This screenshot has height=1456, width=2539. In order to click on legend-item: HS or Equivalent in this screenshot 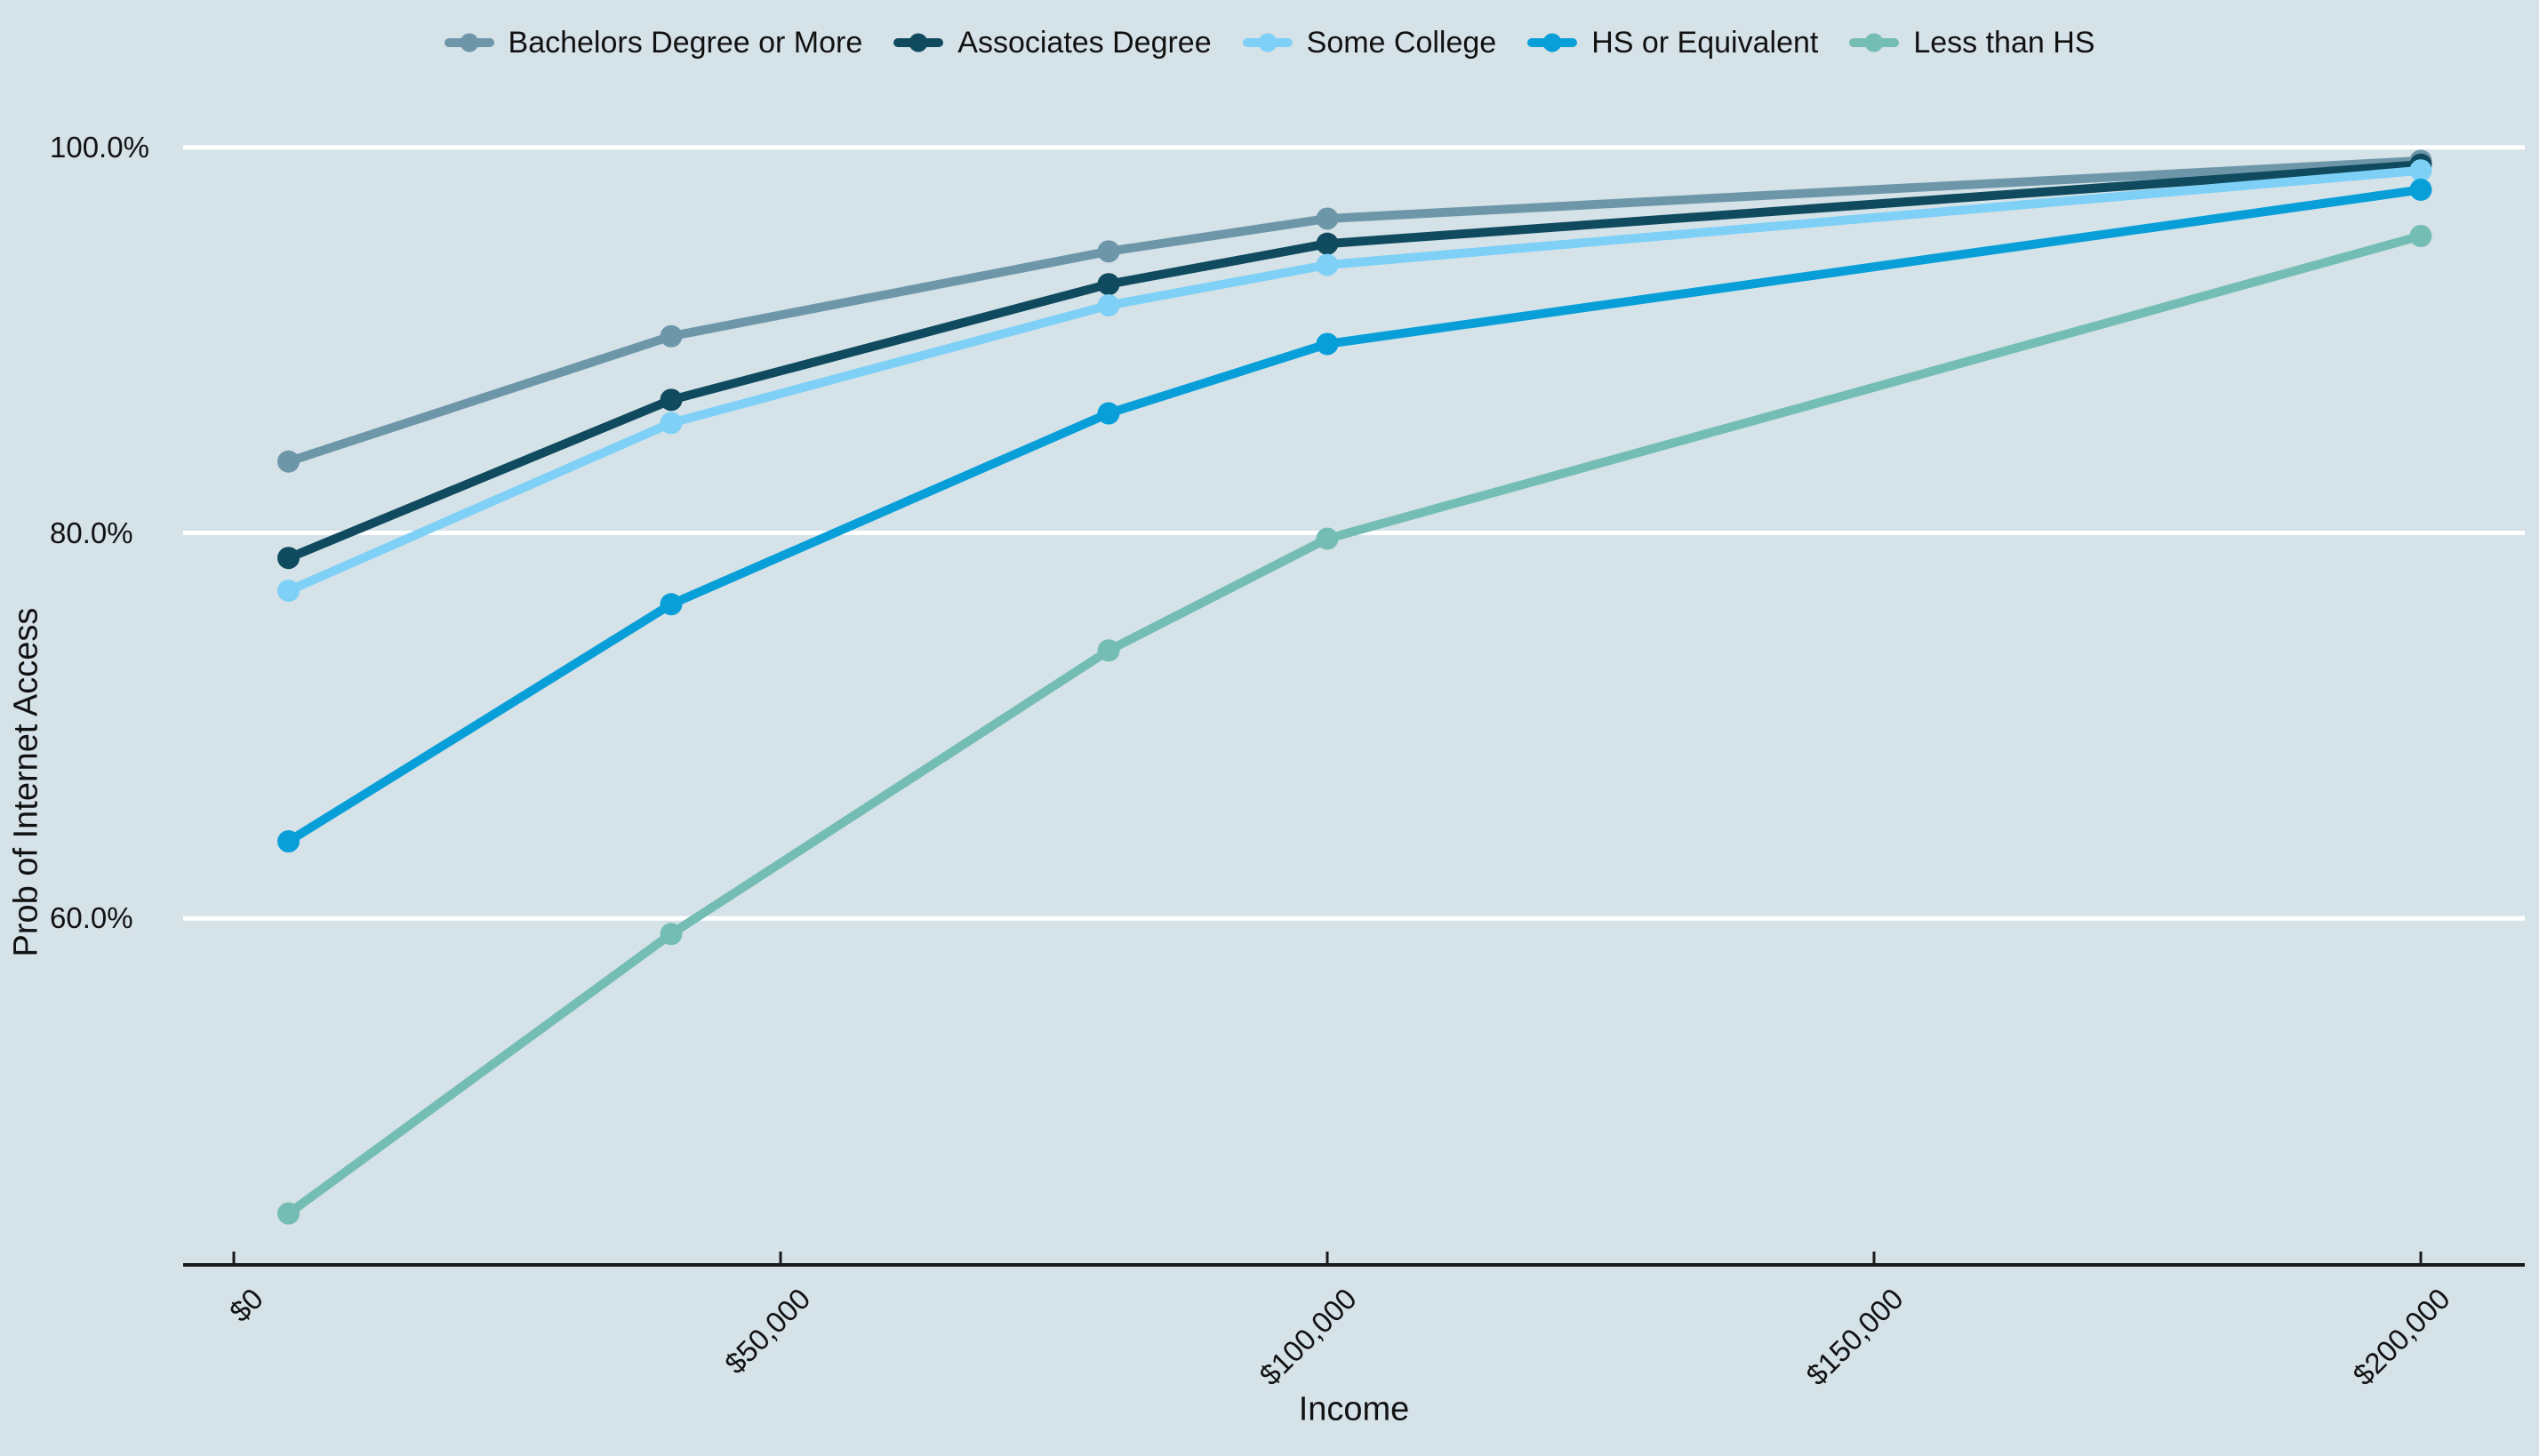, I will do `click(1672, 43)`.